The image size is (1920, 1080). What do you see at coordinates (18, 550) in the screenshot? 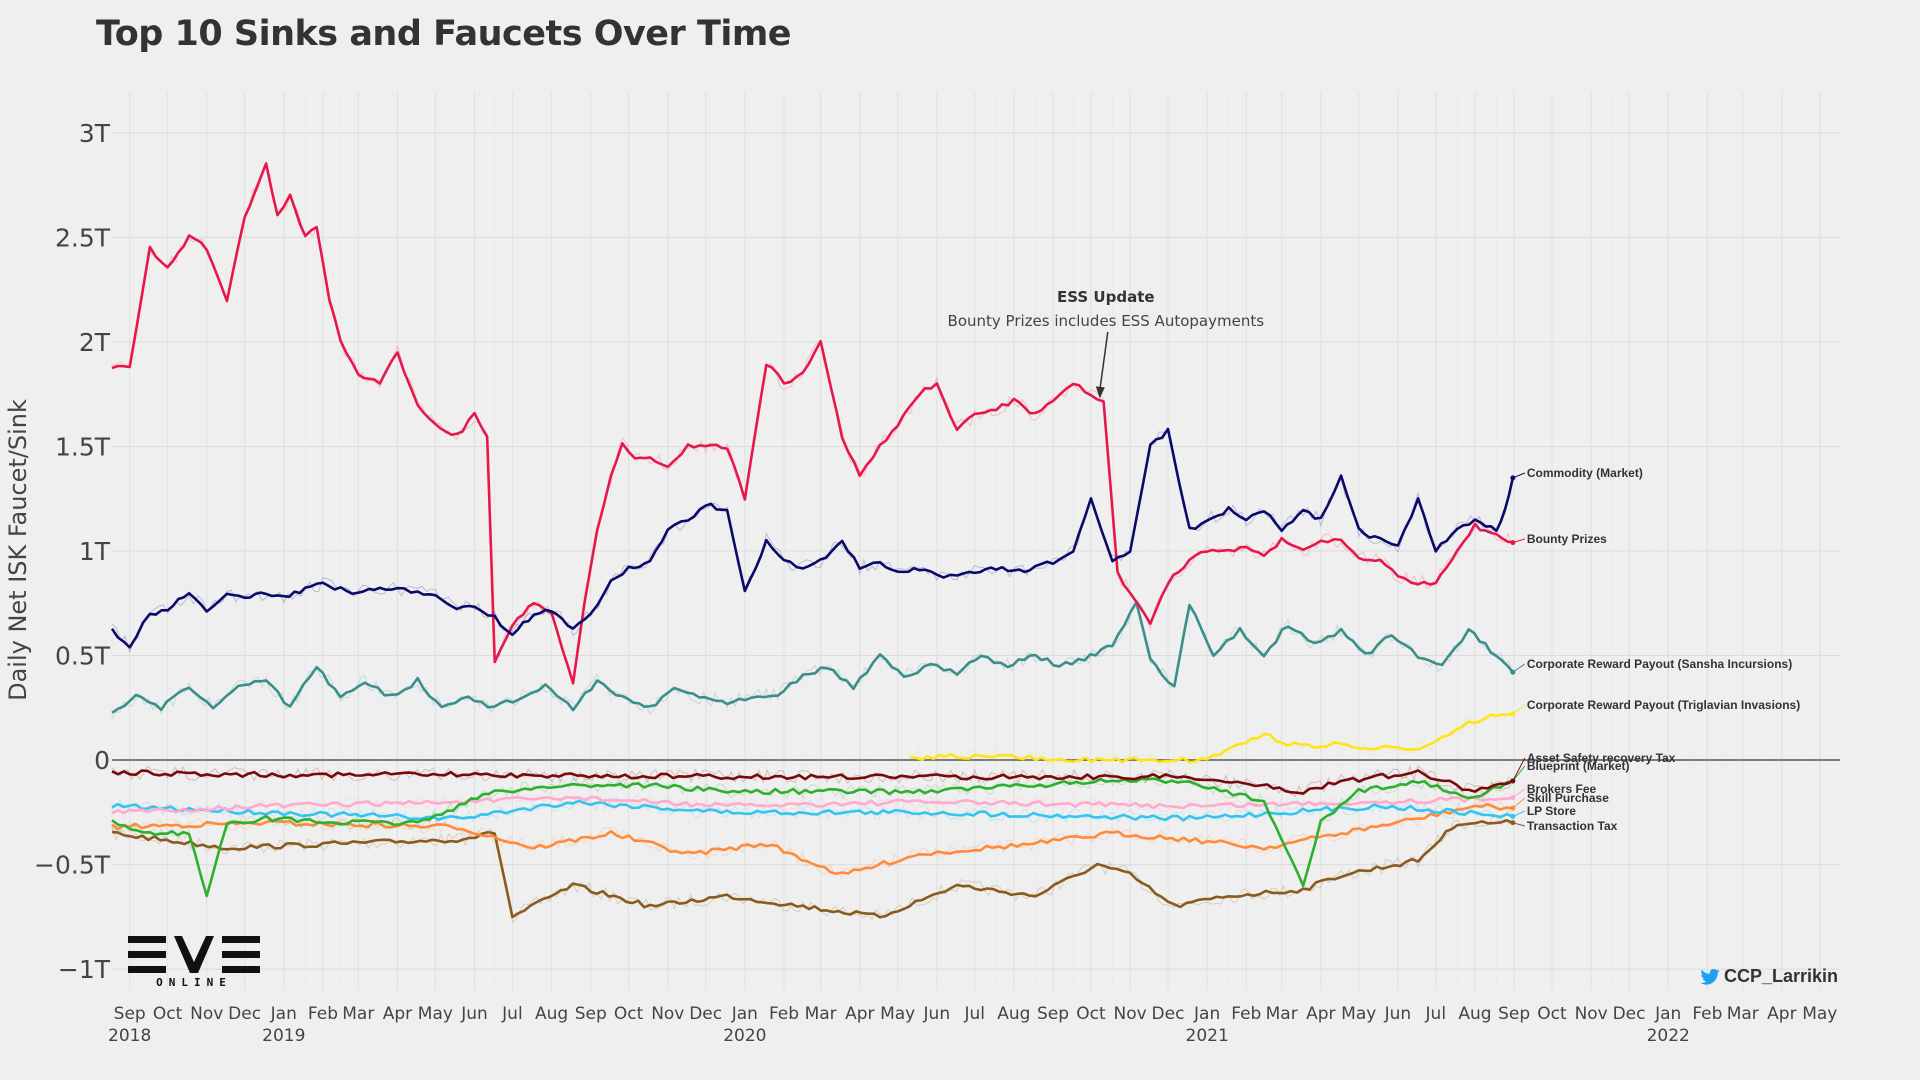
I see `y-axis-label: Daily Net ISK Faucet/Sink` at bounding box center [18, 550].